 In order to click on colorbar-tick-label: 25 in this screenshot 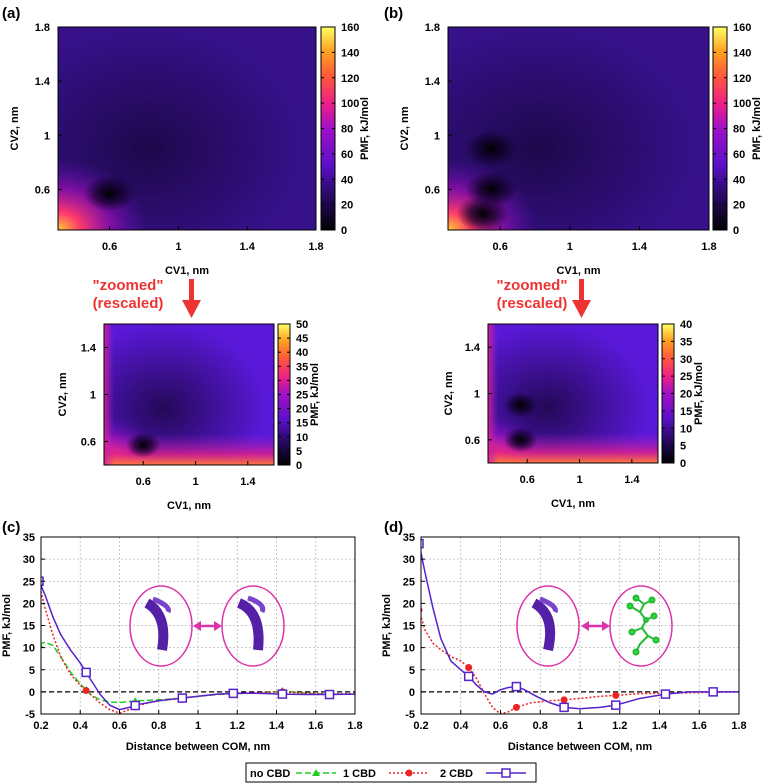, I will do `click(686, 377)`.